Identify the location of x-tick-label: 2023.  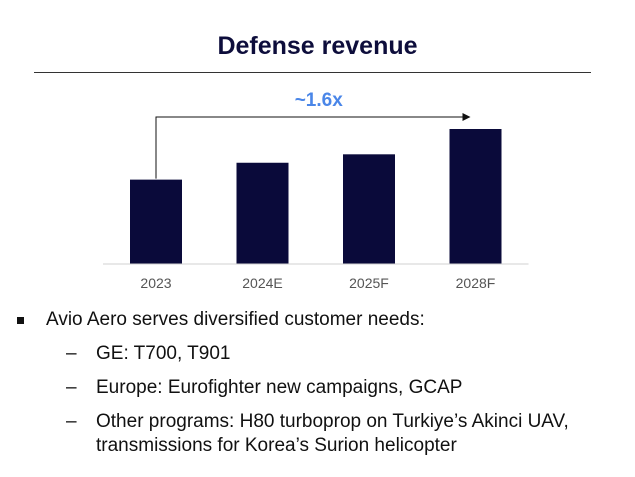
(155, 283).